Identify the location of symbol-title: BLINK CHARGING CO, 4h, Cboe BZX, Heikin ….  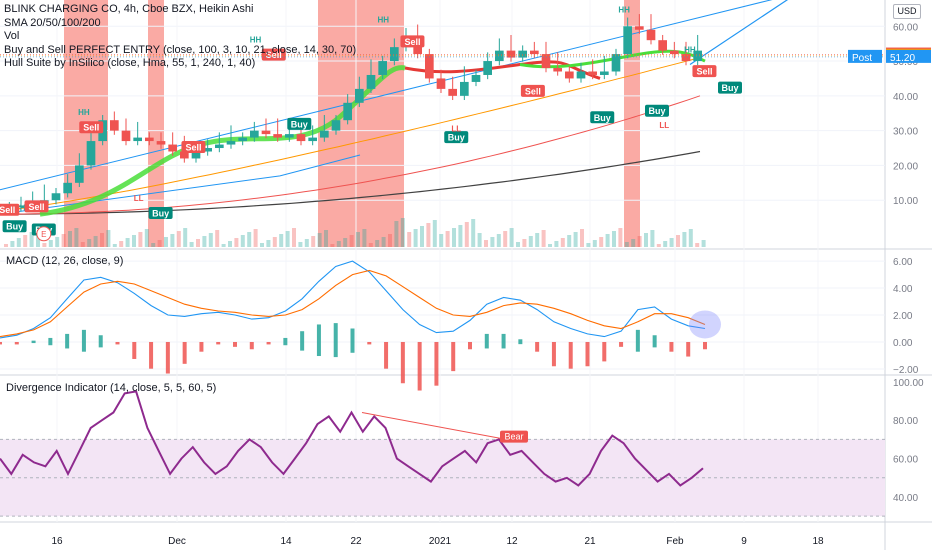
(129, 9).